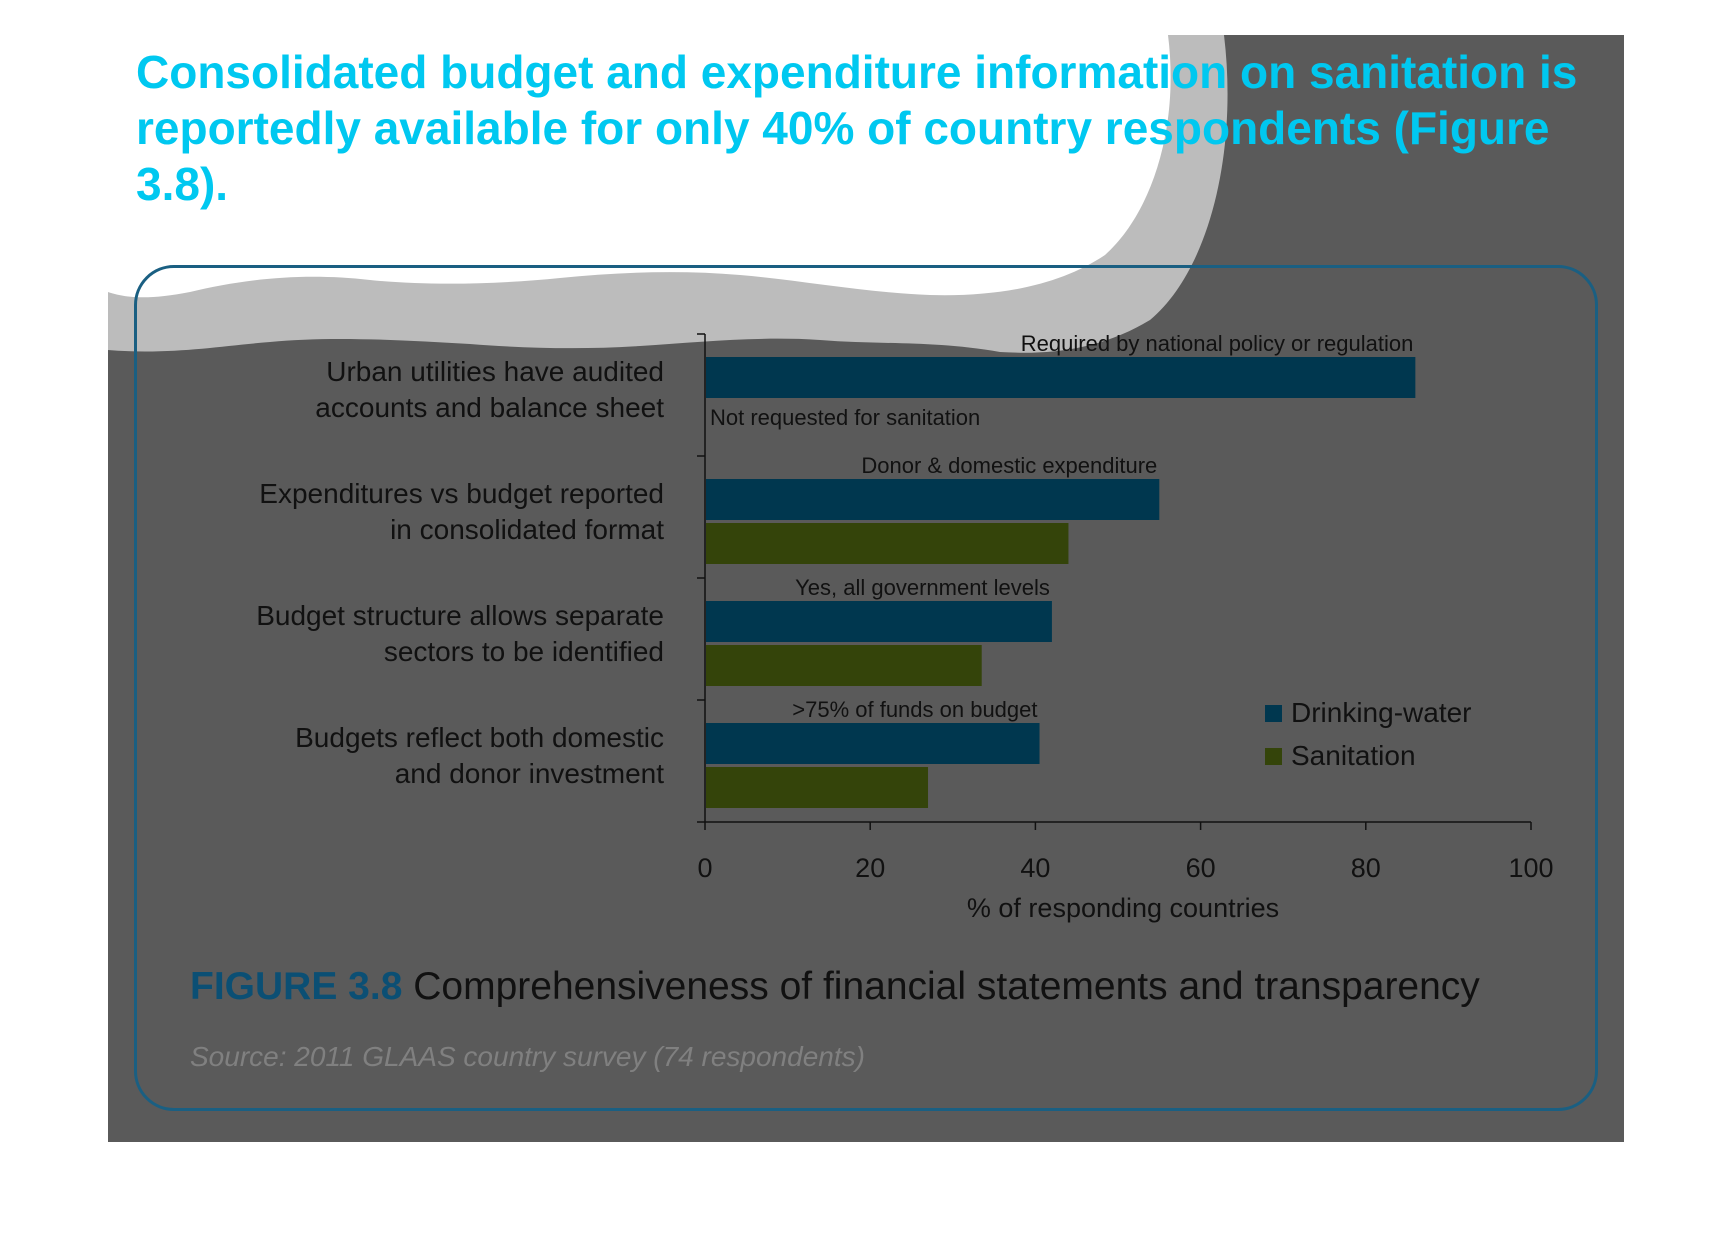 The height and width of the screenshot is (1234, 1730). What do you see at coordinates (922, 587) in the screenshot?
I see `bar-annotation: Yes, all government levels` at bounding box center [922, 587].